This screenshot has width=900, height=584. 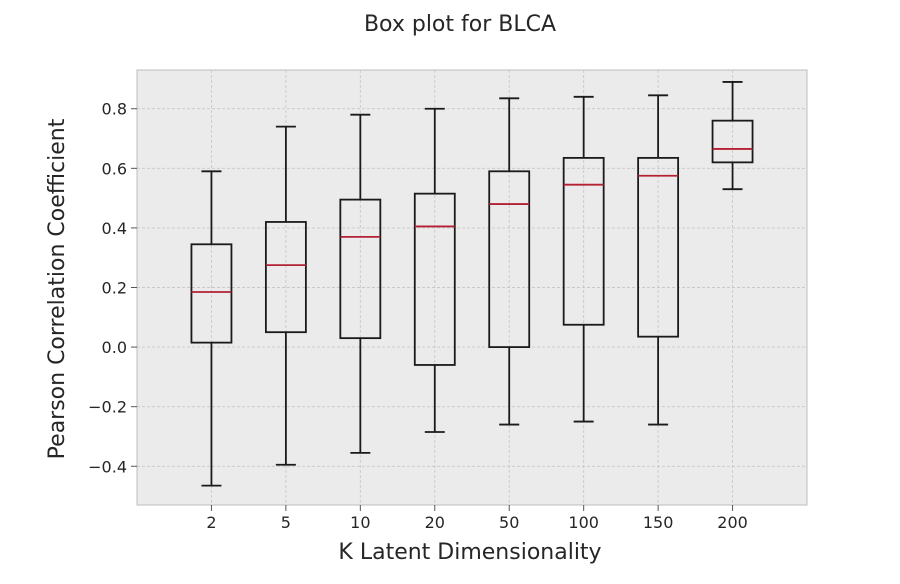 I want to click on x-tick-label: 100, so click(x=583, y=522).